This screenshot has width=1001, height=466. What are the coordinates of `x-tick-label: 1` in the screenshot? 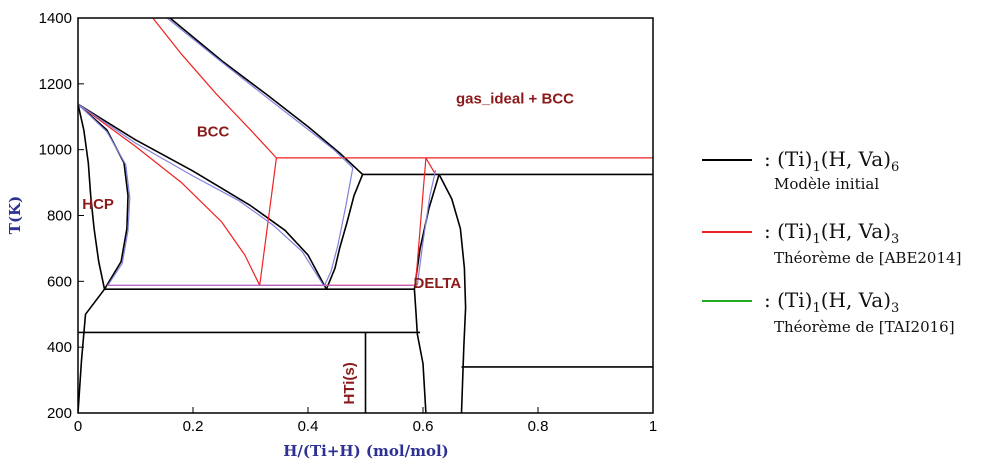 It's located at (653, 426).